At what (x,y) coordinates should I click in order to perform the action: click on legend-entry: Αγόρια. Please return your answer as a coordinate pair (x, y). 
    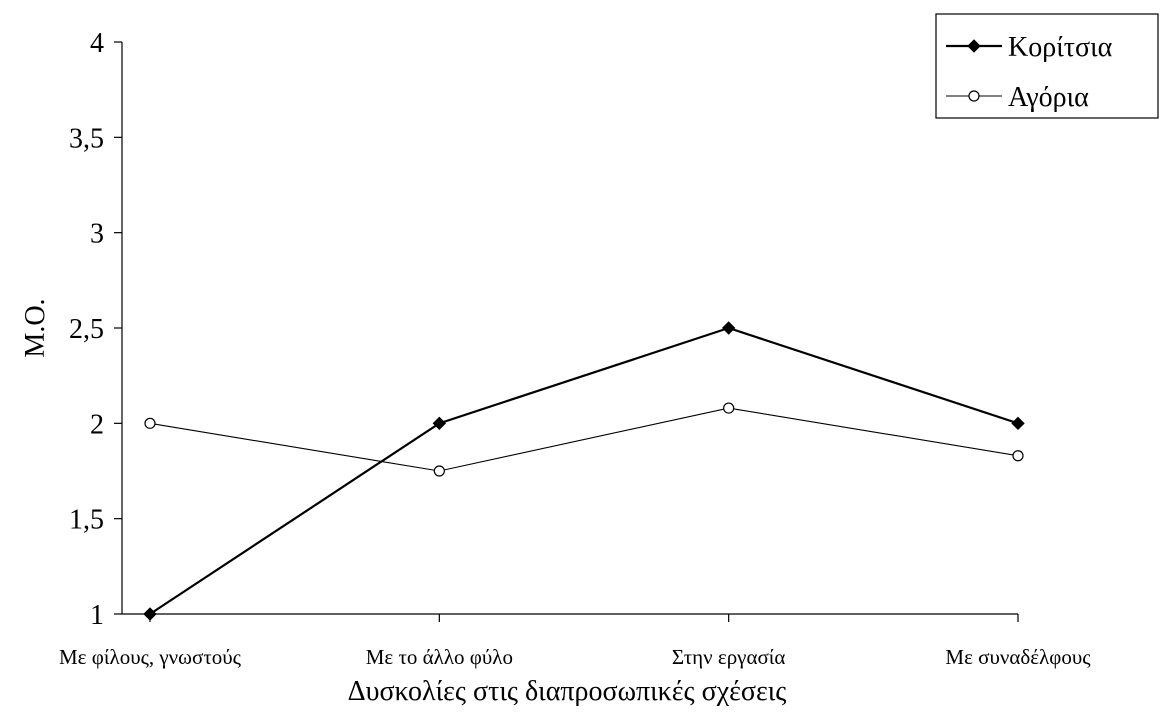
    Looking at the image, I should click on (1017, 97).